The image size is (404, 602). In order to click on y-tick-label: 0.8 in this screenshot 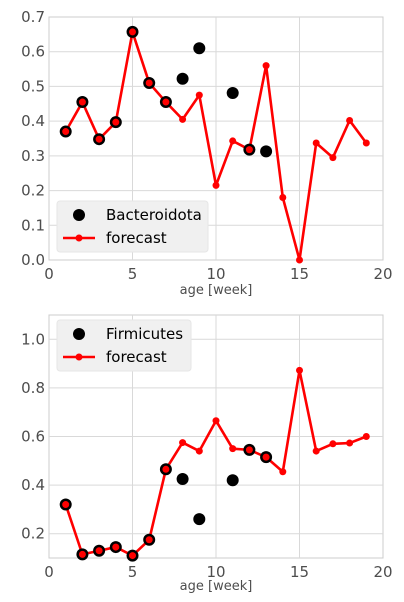, I will do `click(33, 388)`.